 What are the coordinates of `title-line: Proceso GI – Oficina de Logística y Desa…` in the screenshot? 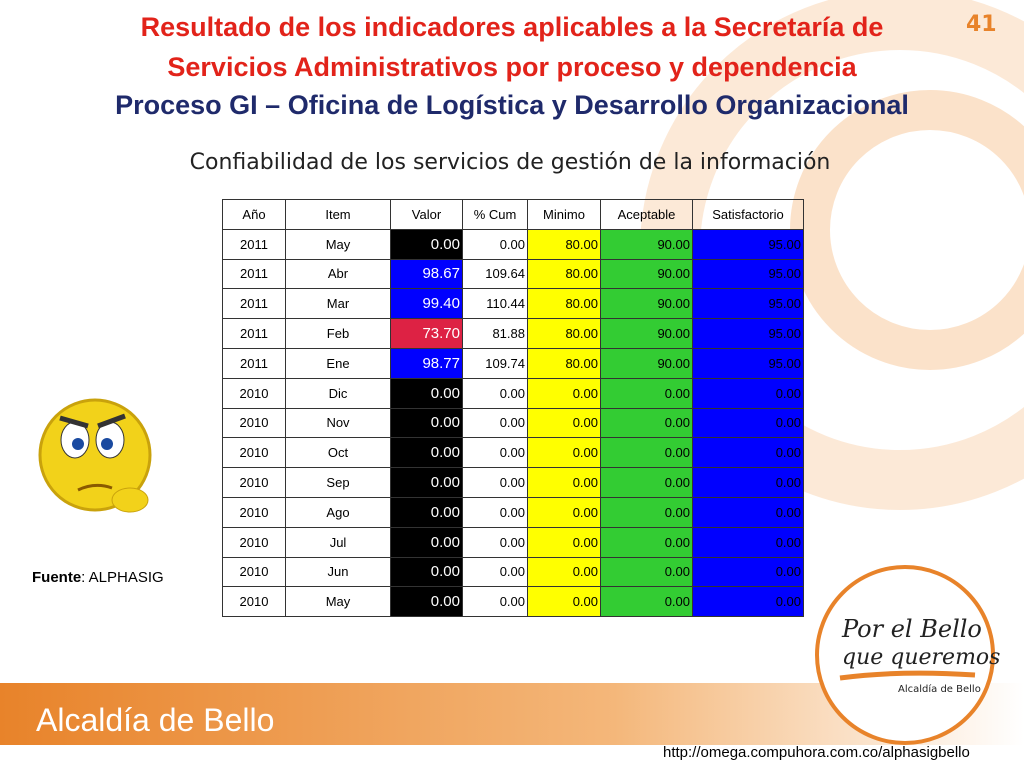 It's located at (512, 105).